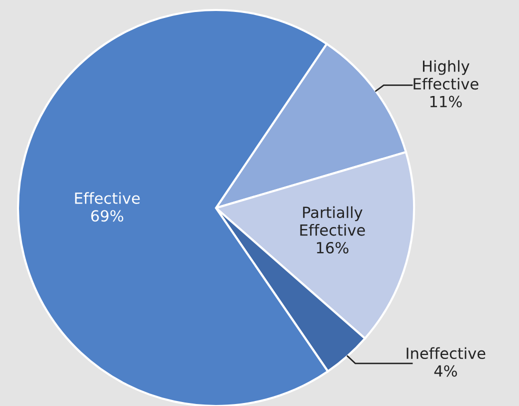  I want to click on data-label: 11%, so click(446, 102).